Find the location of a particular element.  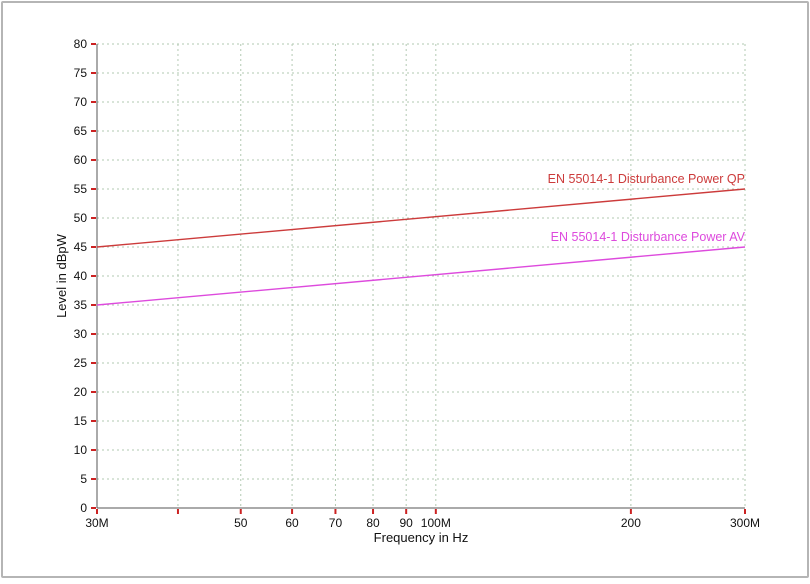

x-tick-label: 80 is located at coordinates (373, 523).